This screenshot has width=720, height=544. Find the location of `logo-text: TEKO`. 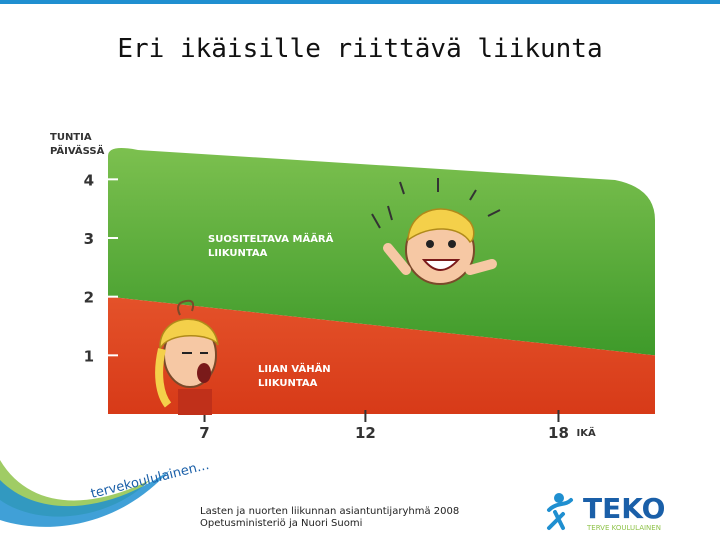

logo-text: TEKO is located at coordinates (624, 508).